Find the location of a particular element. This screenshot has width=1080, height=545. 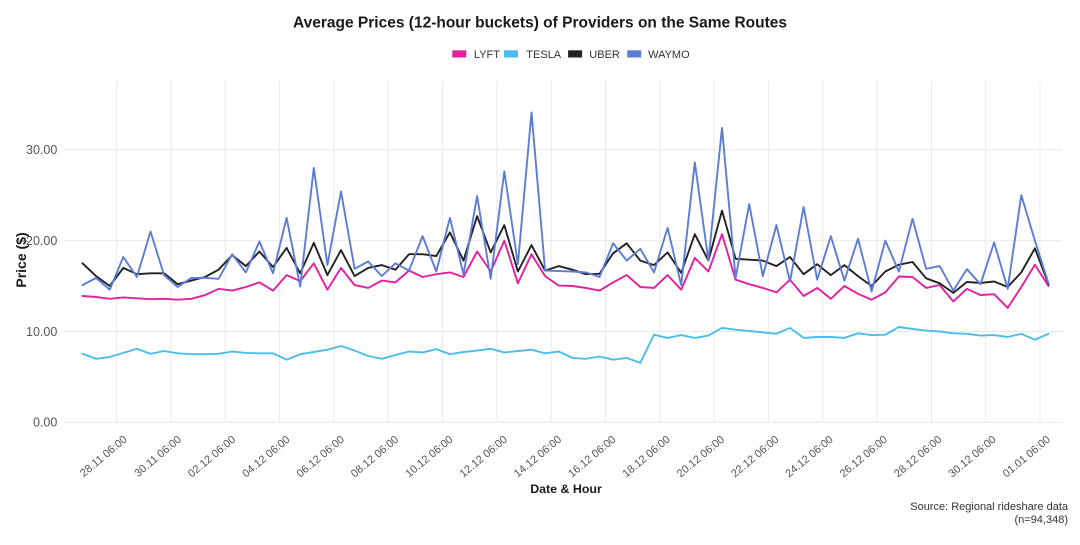

svg-text: UBER is located at coordinates (604, 55).